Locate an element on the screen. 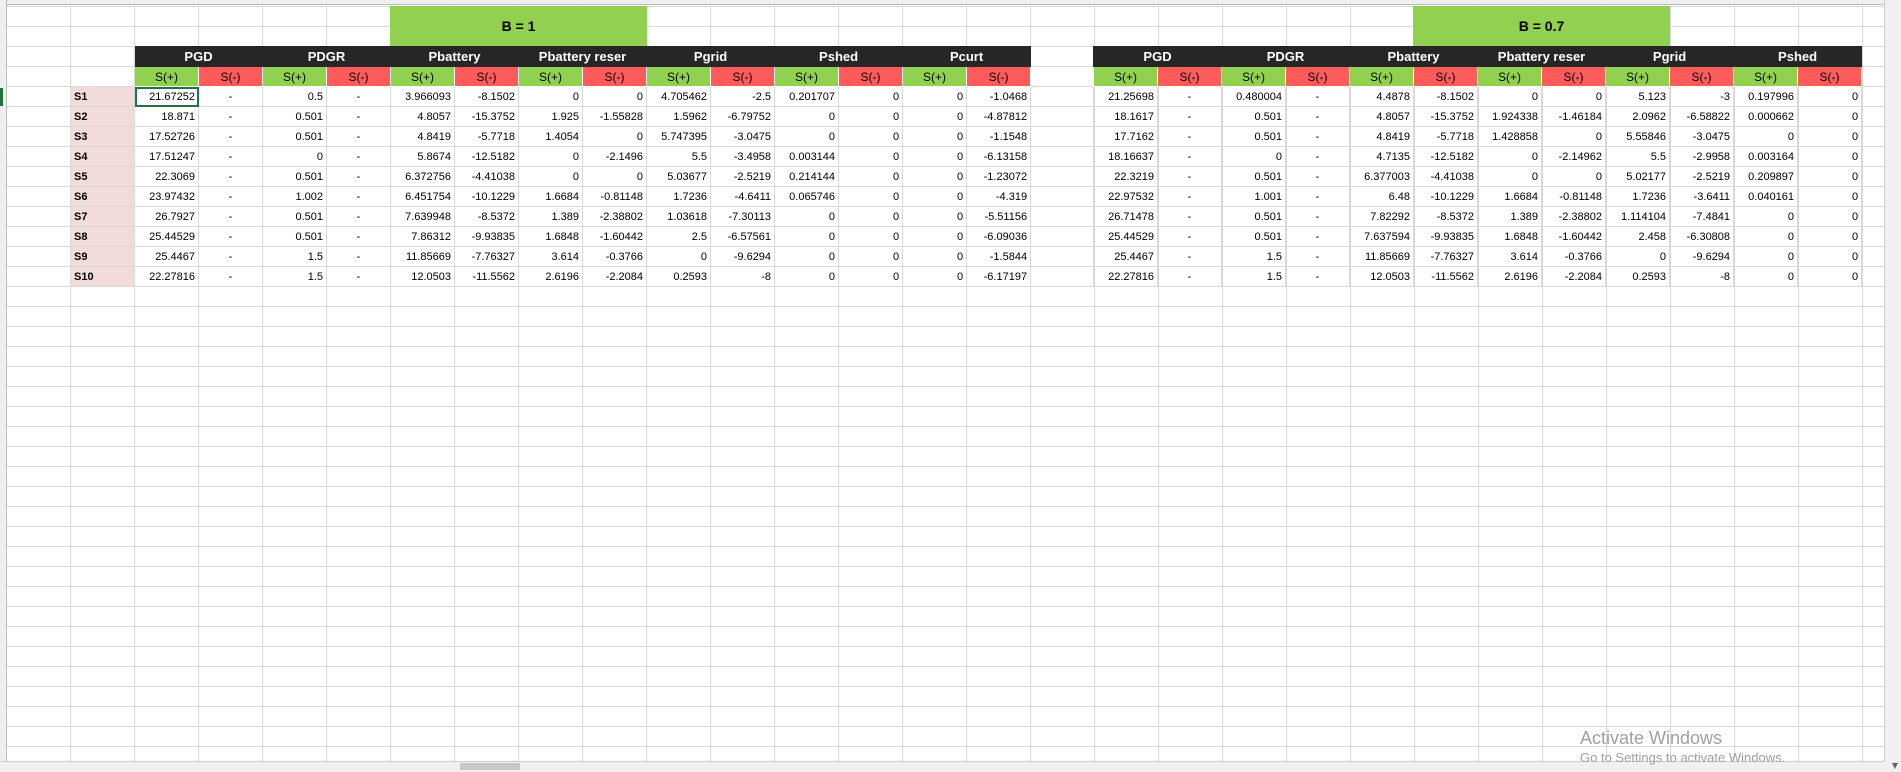  table-cell: 6.372756 is located at coordinates (423, 176).